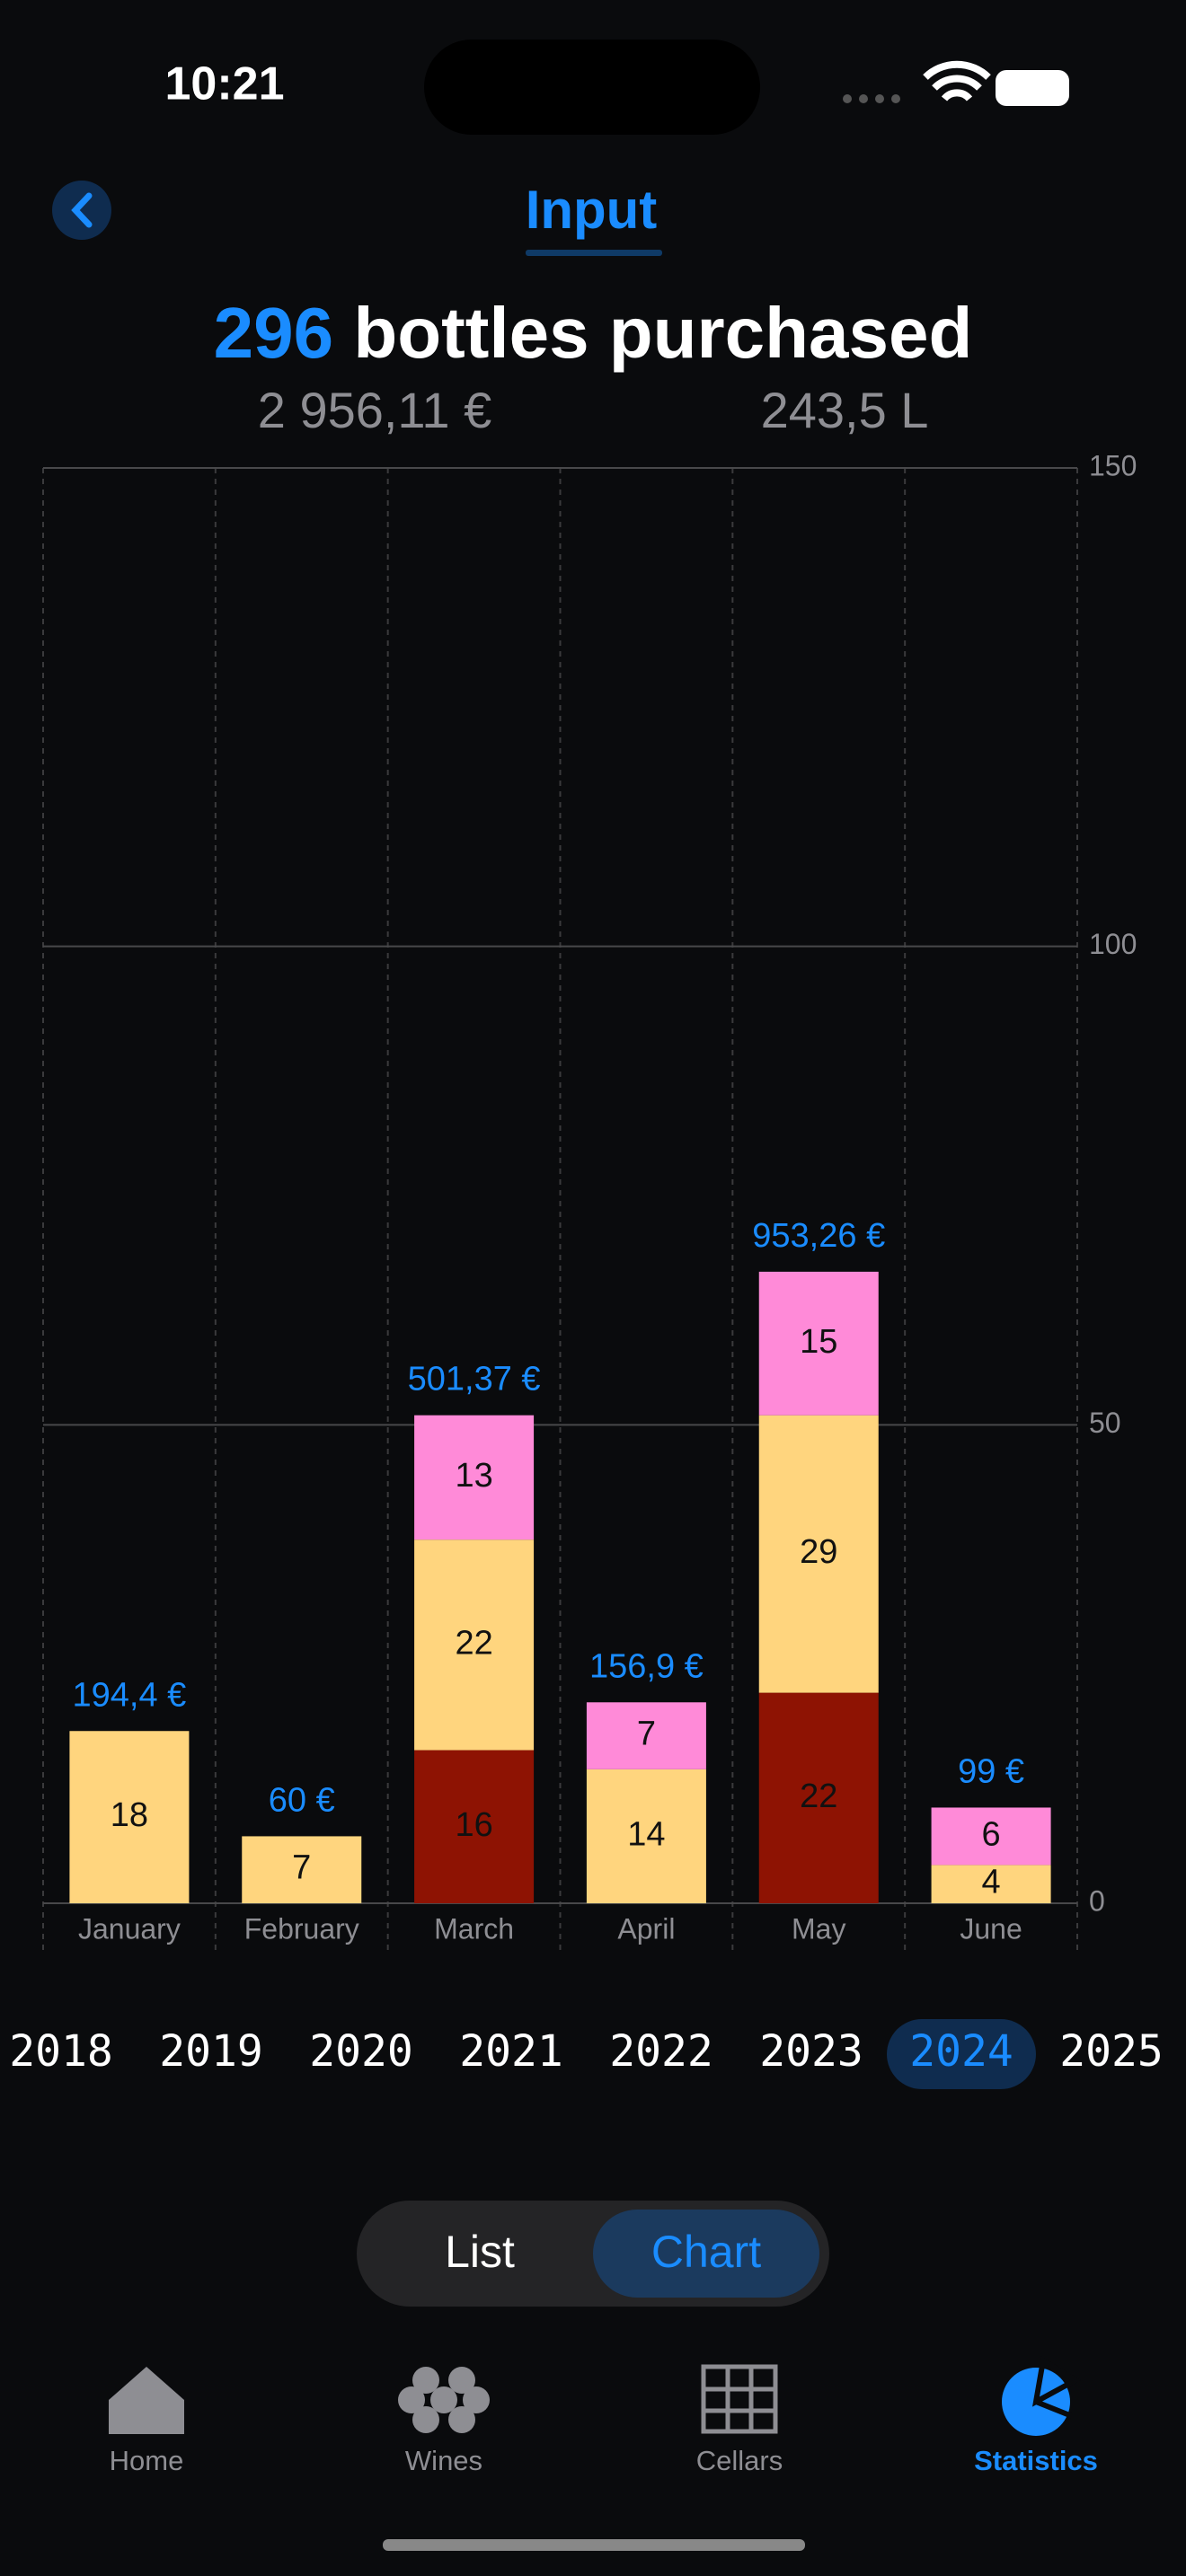 This screenshot has width=1186, height=2576. Describe the element at coordinates (302, 1800) in the screenshot. I see `total-label: 60 €` at that location.